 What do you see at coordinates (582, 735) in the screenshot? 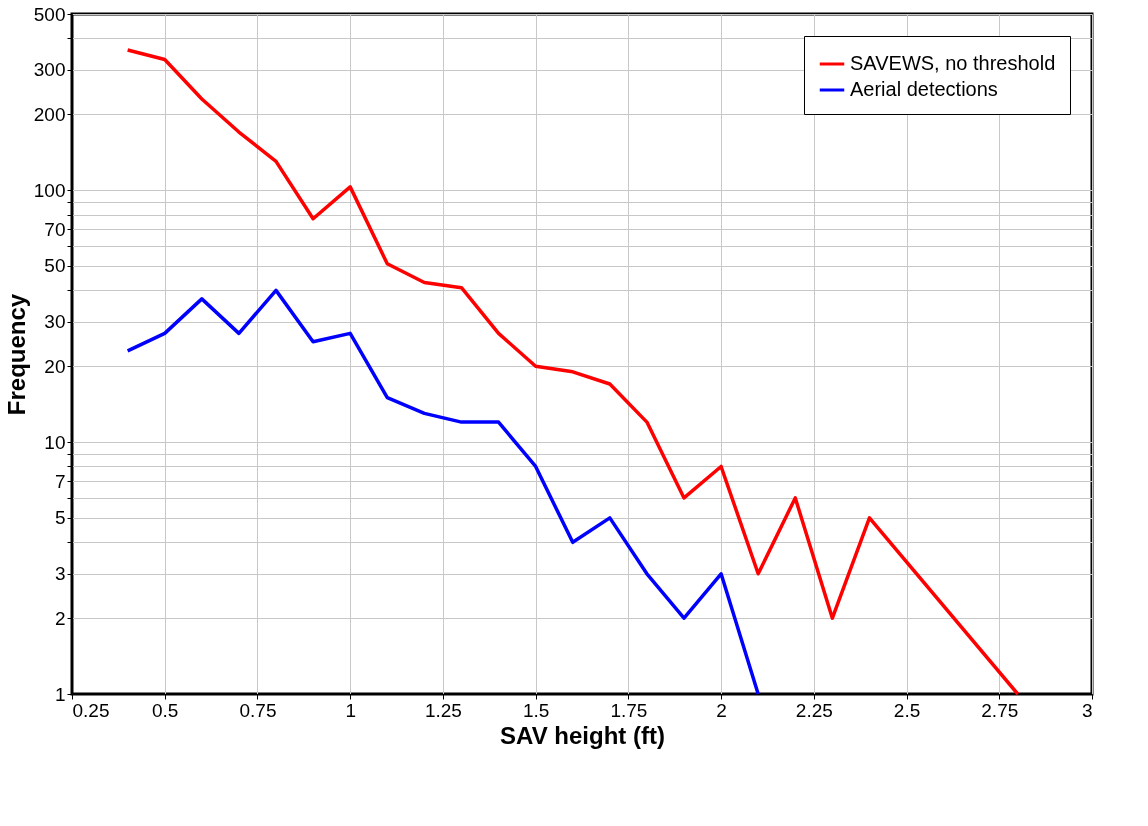
I see `x-axis-title: SAV height (ft)` at bounding box center [582, 735].